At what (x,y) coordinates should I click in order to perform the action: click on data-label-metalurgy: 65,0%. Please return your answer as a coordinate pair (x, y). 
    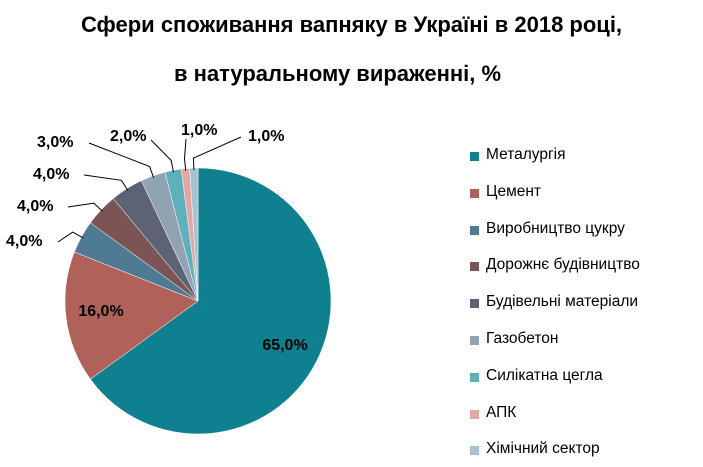
    Looking at the image, I should click on (284, 345).